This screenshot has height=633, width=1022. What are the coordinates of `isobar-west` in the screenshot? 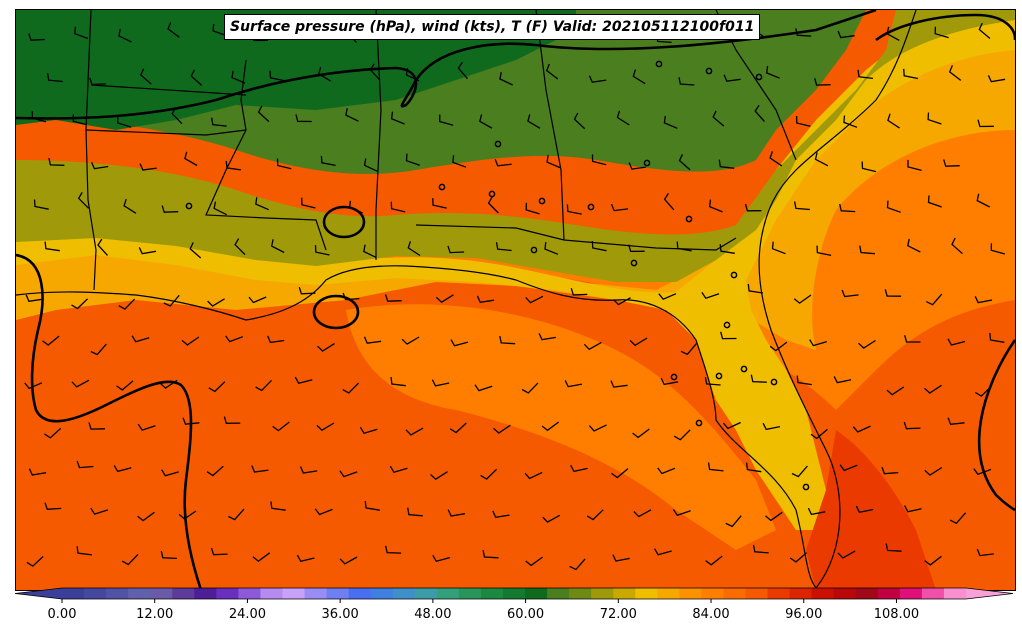 It's located at (109, 421).